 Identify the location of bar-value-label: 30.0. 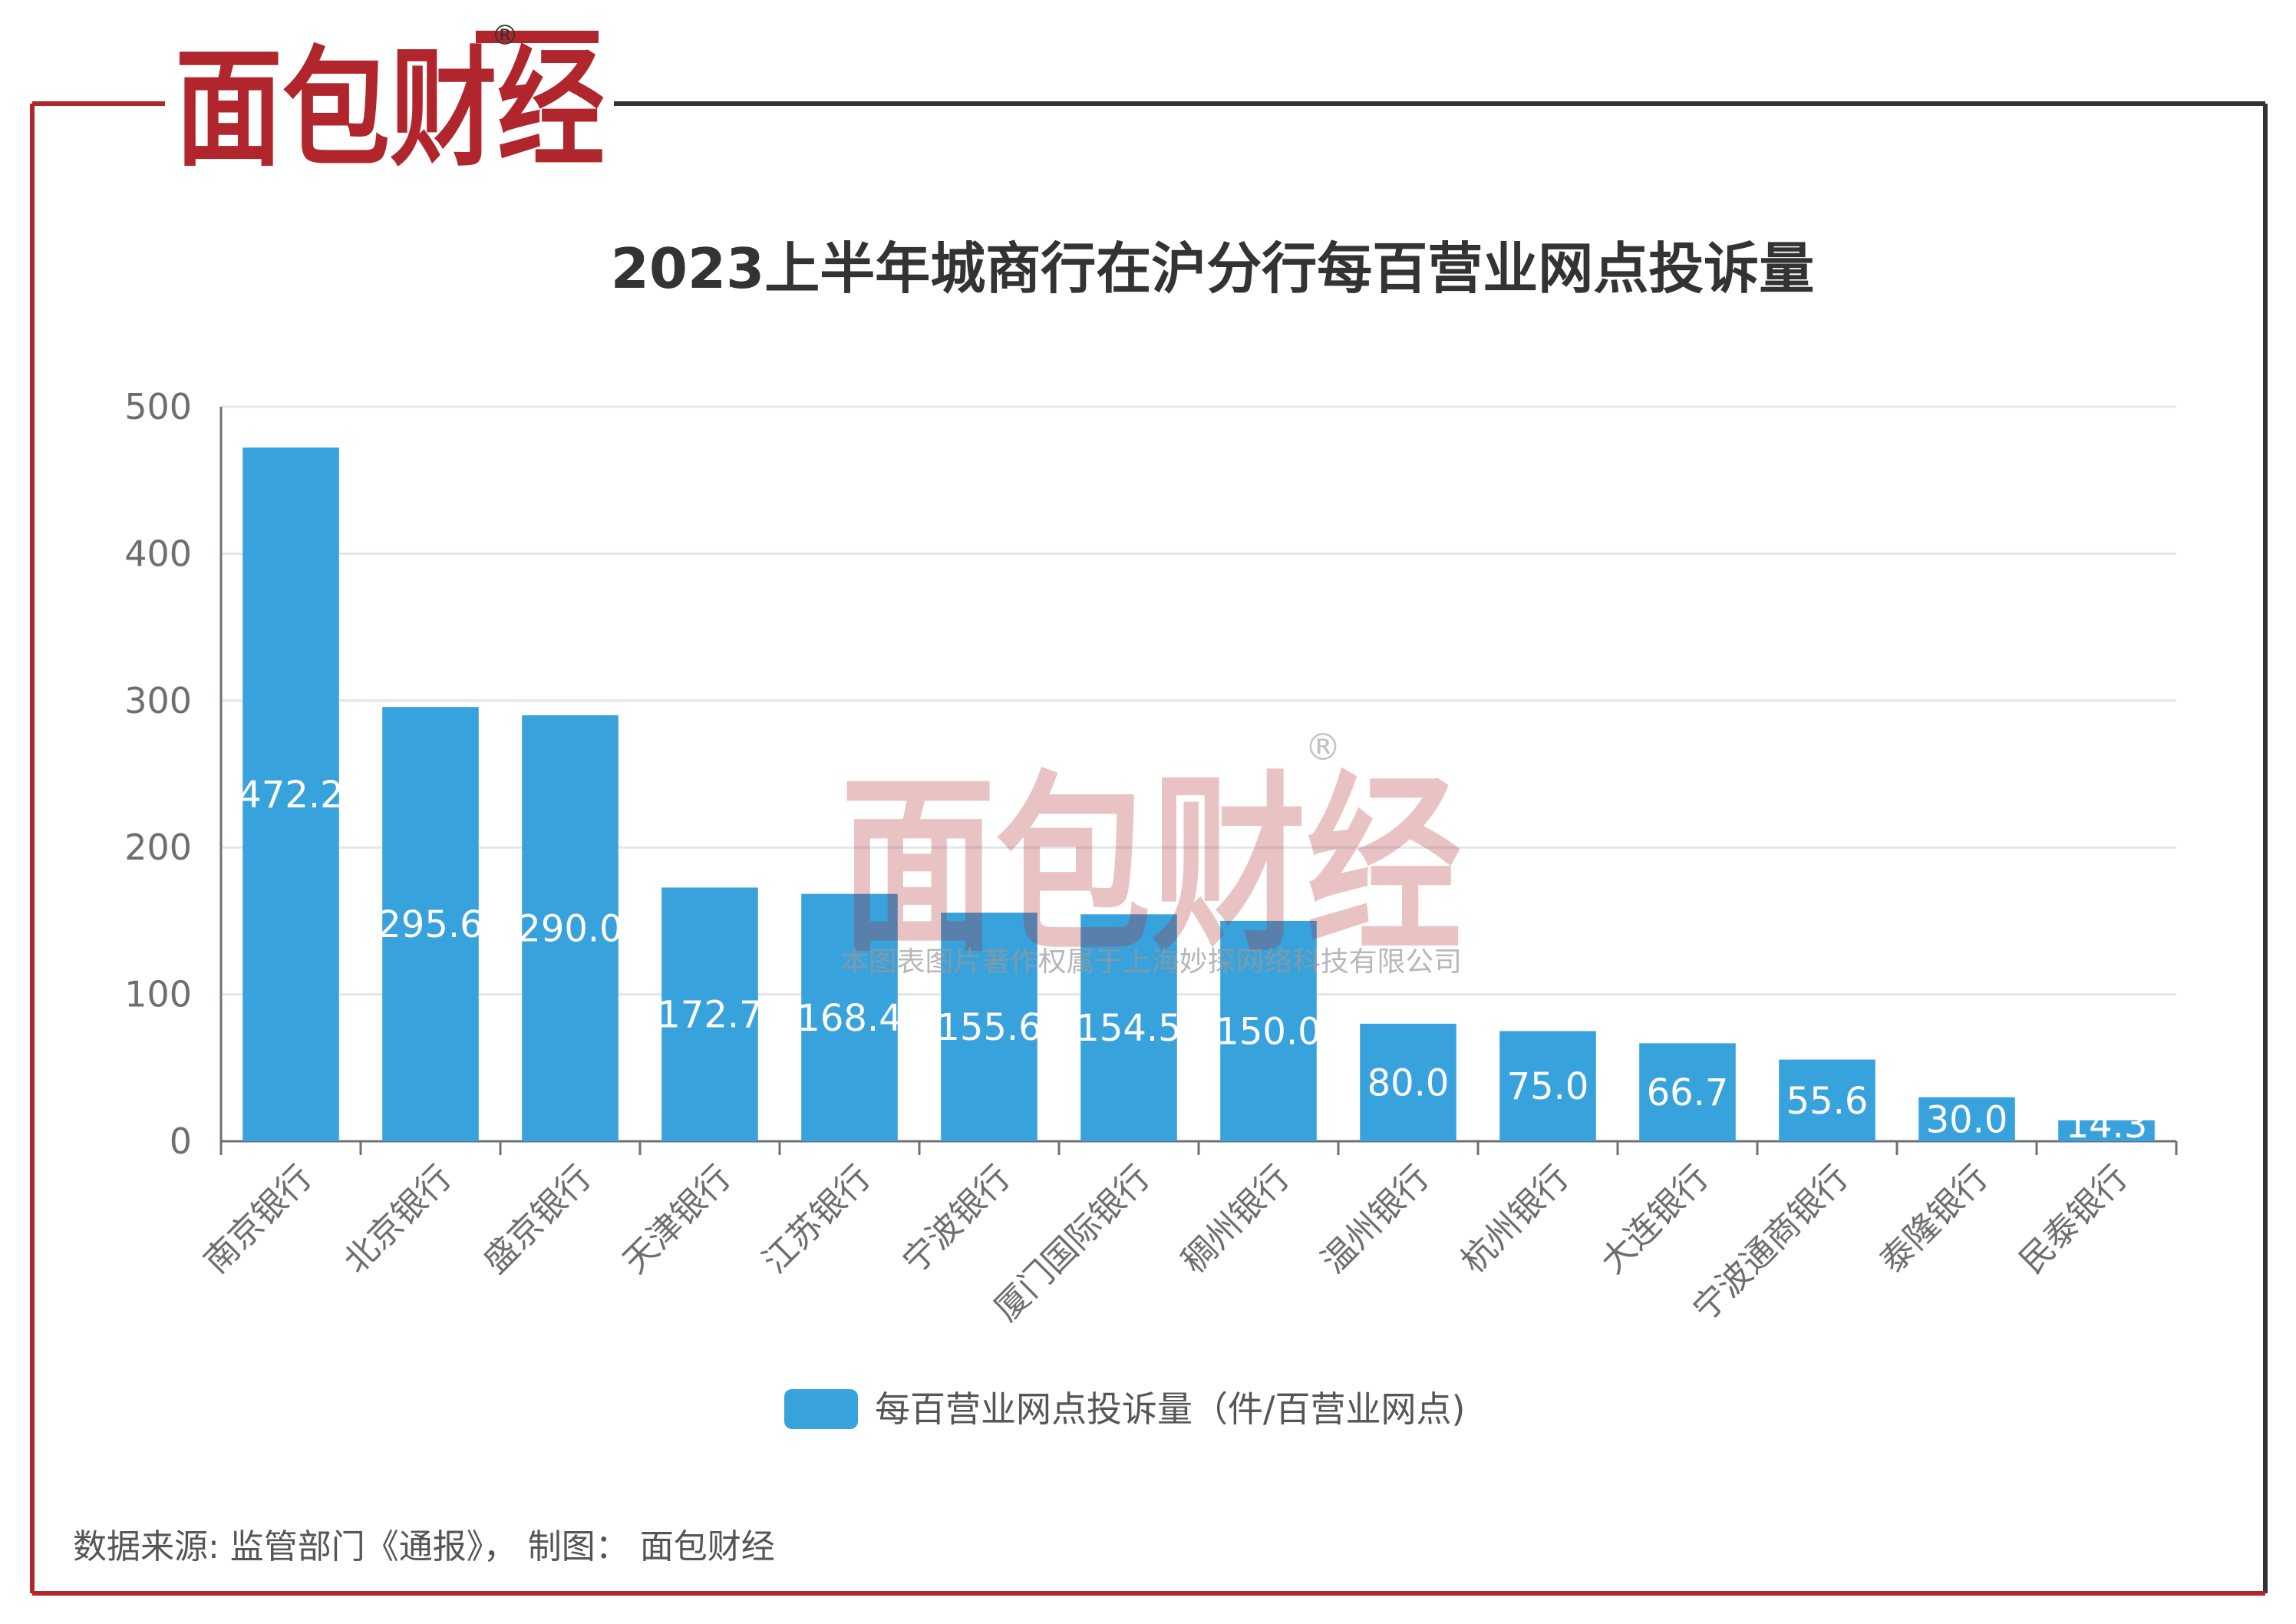
(1967, 1119).